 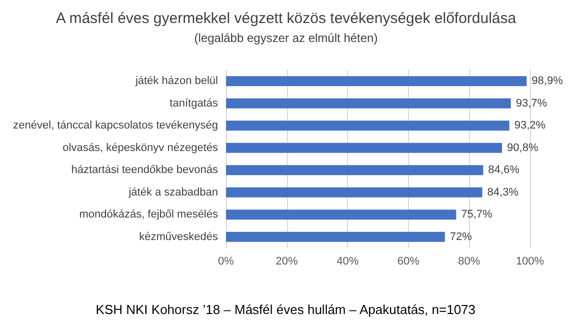 I want to click on data-label: 84,6%, so click(x=504, y=170).